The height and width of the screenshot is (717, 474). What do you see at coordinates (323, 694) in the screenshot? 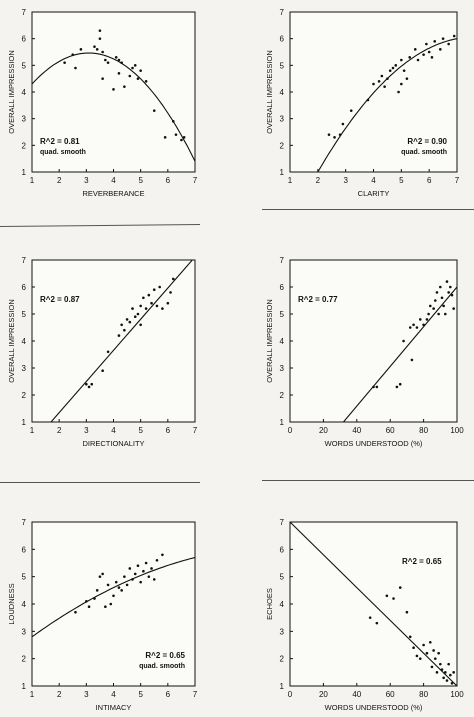
I see `x-tick-label: 20` at bounding box center [323, 694].